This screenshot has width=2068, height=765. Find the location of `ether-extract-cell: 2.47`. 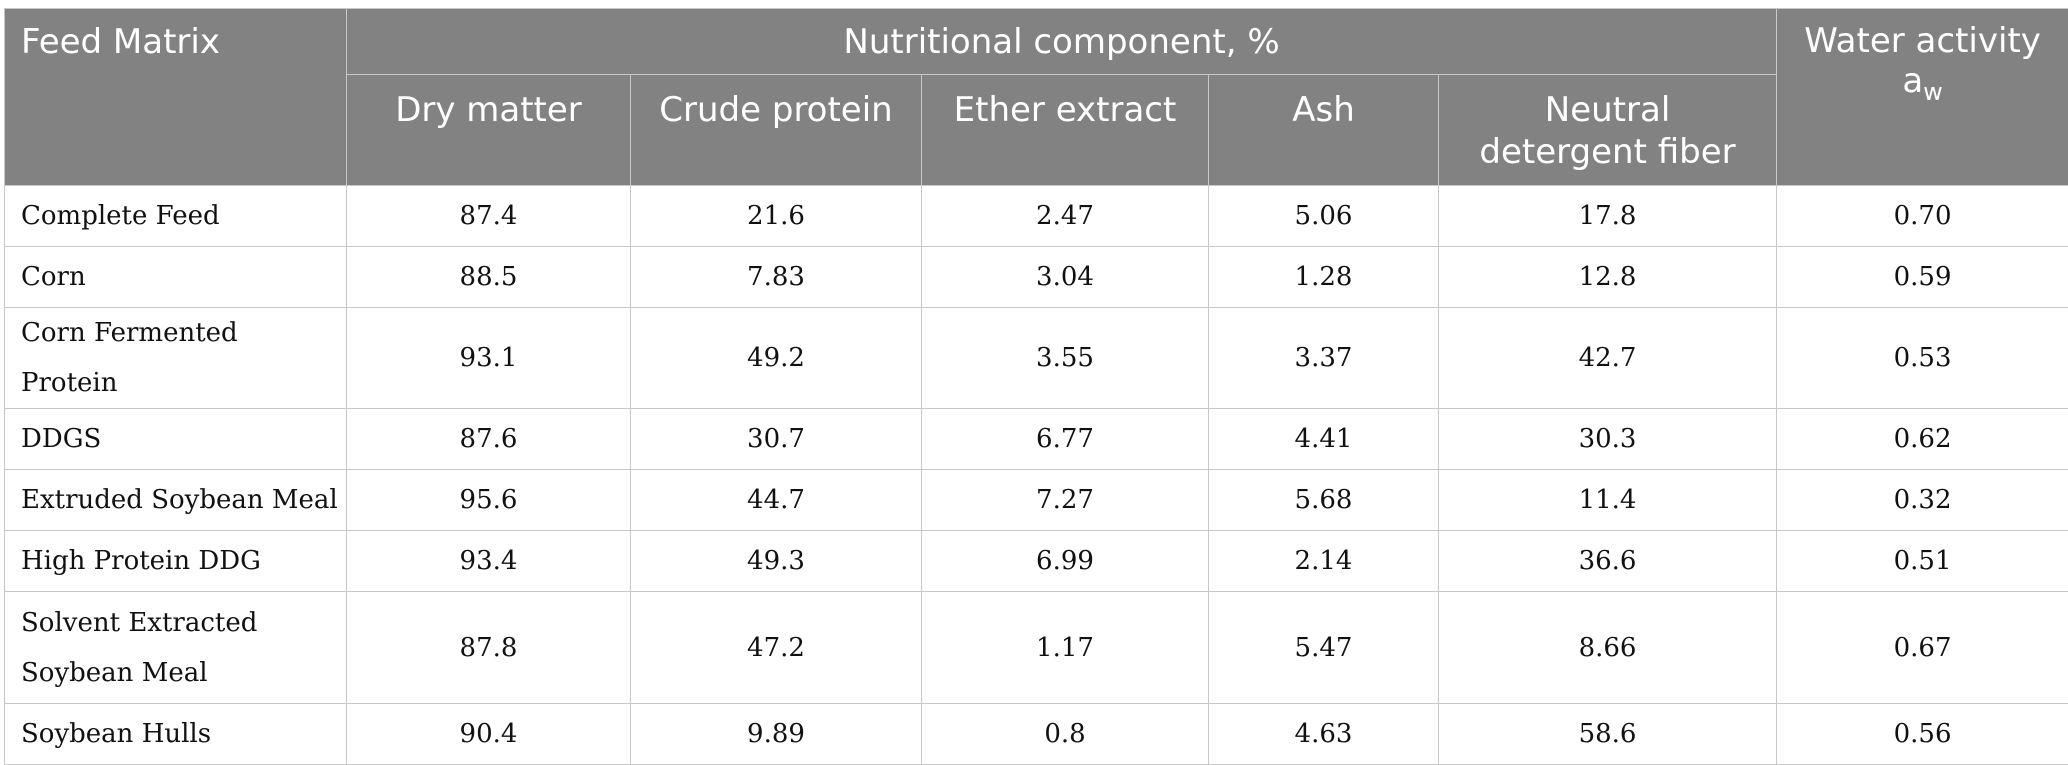

ether-extract-cell: 2.47 is located at coordinates (1065, 216).